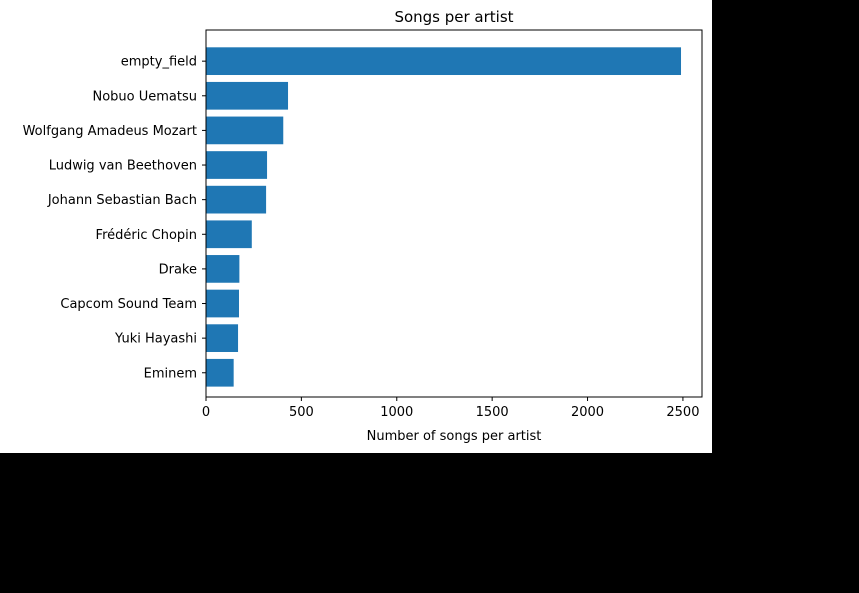 The width and height of the screenshot is (859, 593). What do you see at coordinates (155, 339) in the screenshot?
I see `y-tick-label: Yuki Hayashi` at bounding box center [155, 339].